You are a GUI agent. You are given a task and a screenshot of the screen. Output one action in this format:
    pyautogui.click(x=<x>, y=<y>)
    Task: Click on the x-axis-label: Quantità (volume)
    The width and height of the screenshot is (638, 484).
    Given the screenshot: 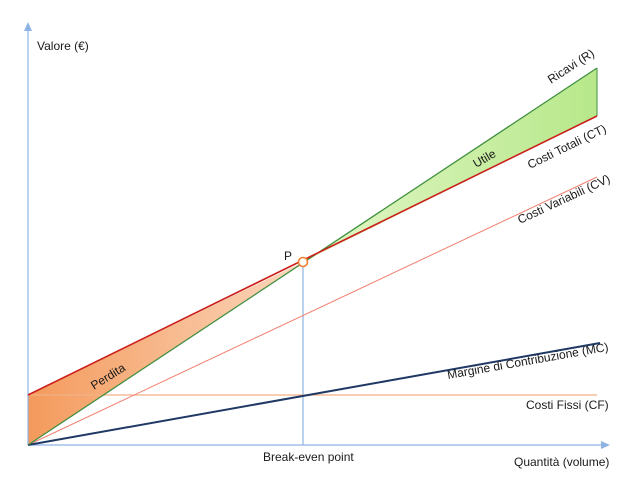 What is the action you would take?
    pyautogui.click(x=561, y=462)
    